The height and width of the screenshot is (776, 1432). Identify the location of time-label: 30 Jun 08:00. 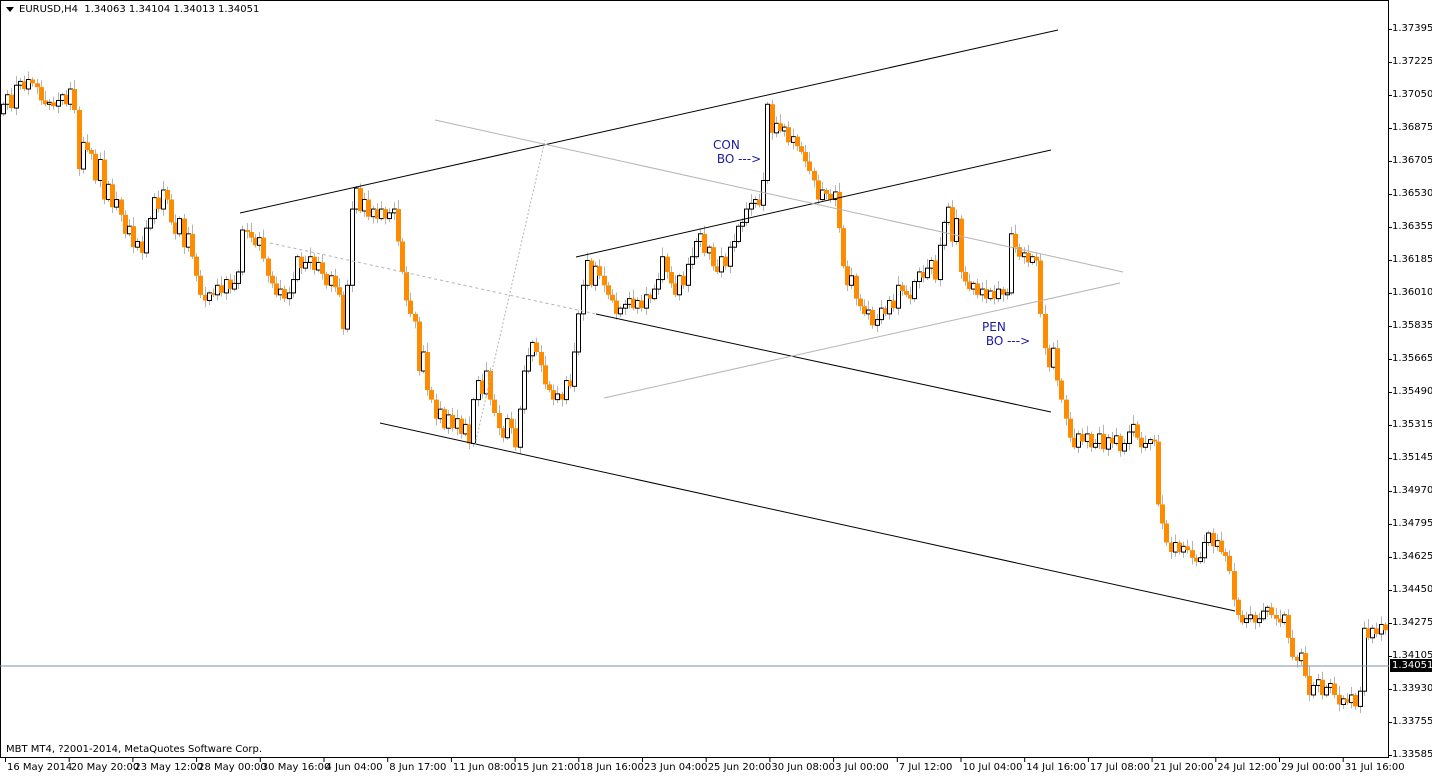
(803, 767).